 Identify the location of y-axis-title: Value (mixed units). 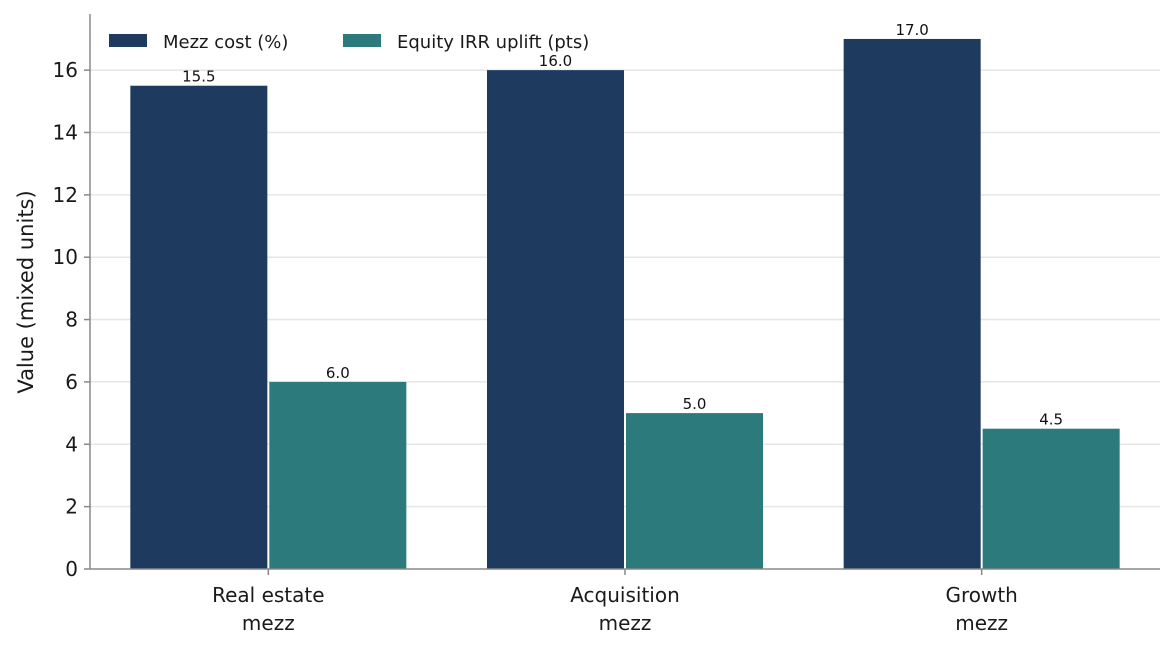
(26, 291).